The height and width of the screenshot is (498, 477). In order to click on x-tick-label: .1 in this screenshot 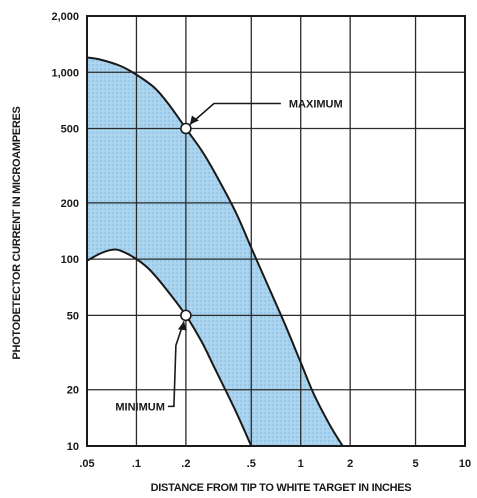, I will do `click(136, 464)`.